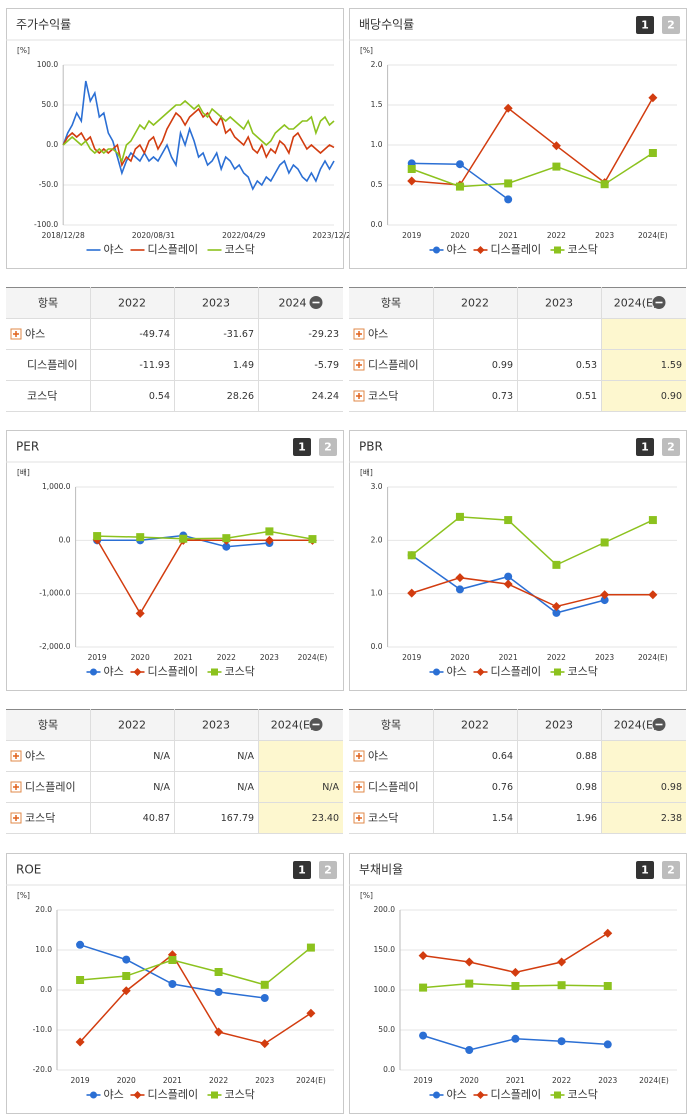 The width and height of the screenshot is (691, 1115). I want to click on page-button-label: 1, so click(302, 870).